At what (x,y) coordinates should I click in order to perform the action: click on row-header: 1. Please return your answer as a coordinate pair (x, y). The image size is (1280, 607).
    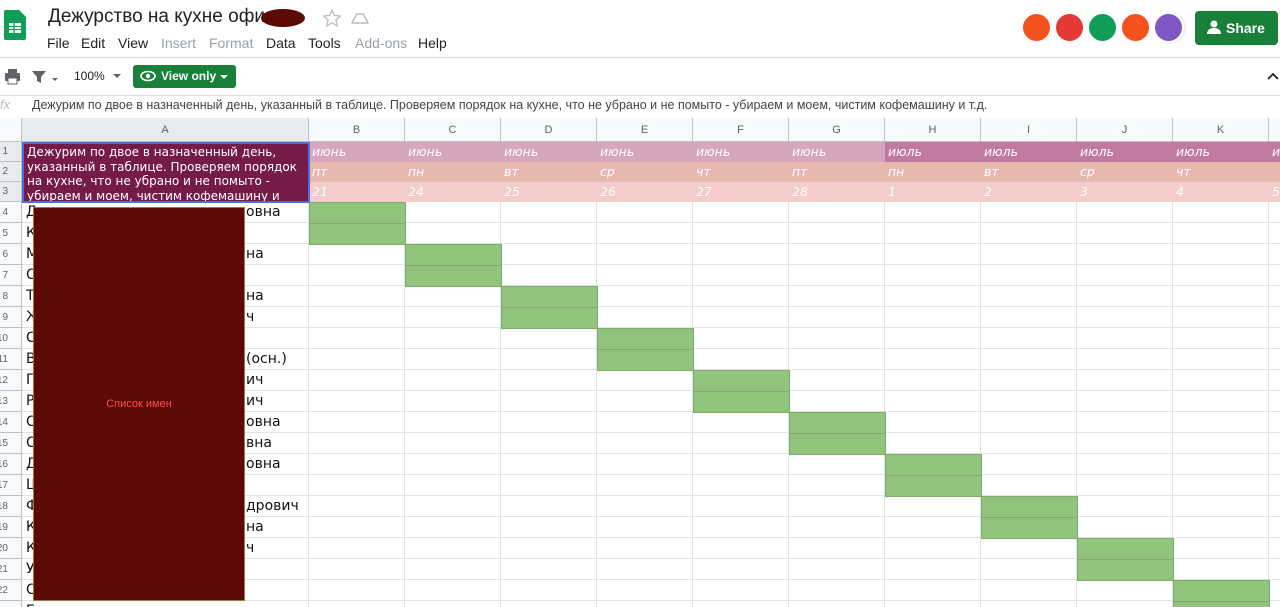
    Looking at the image, I should click on (11, 152).